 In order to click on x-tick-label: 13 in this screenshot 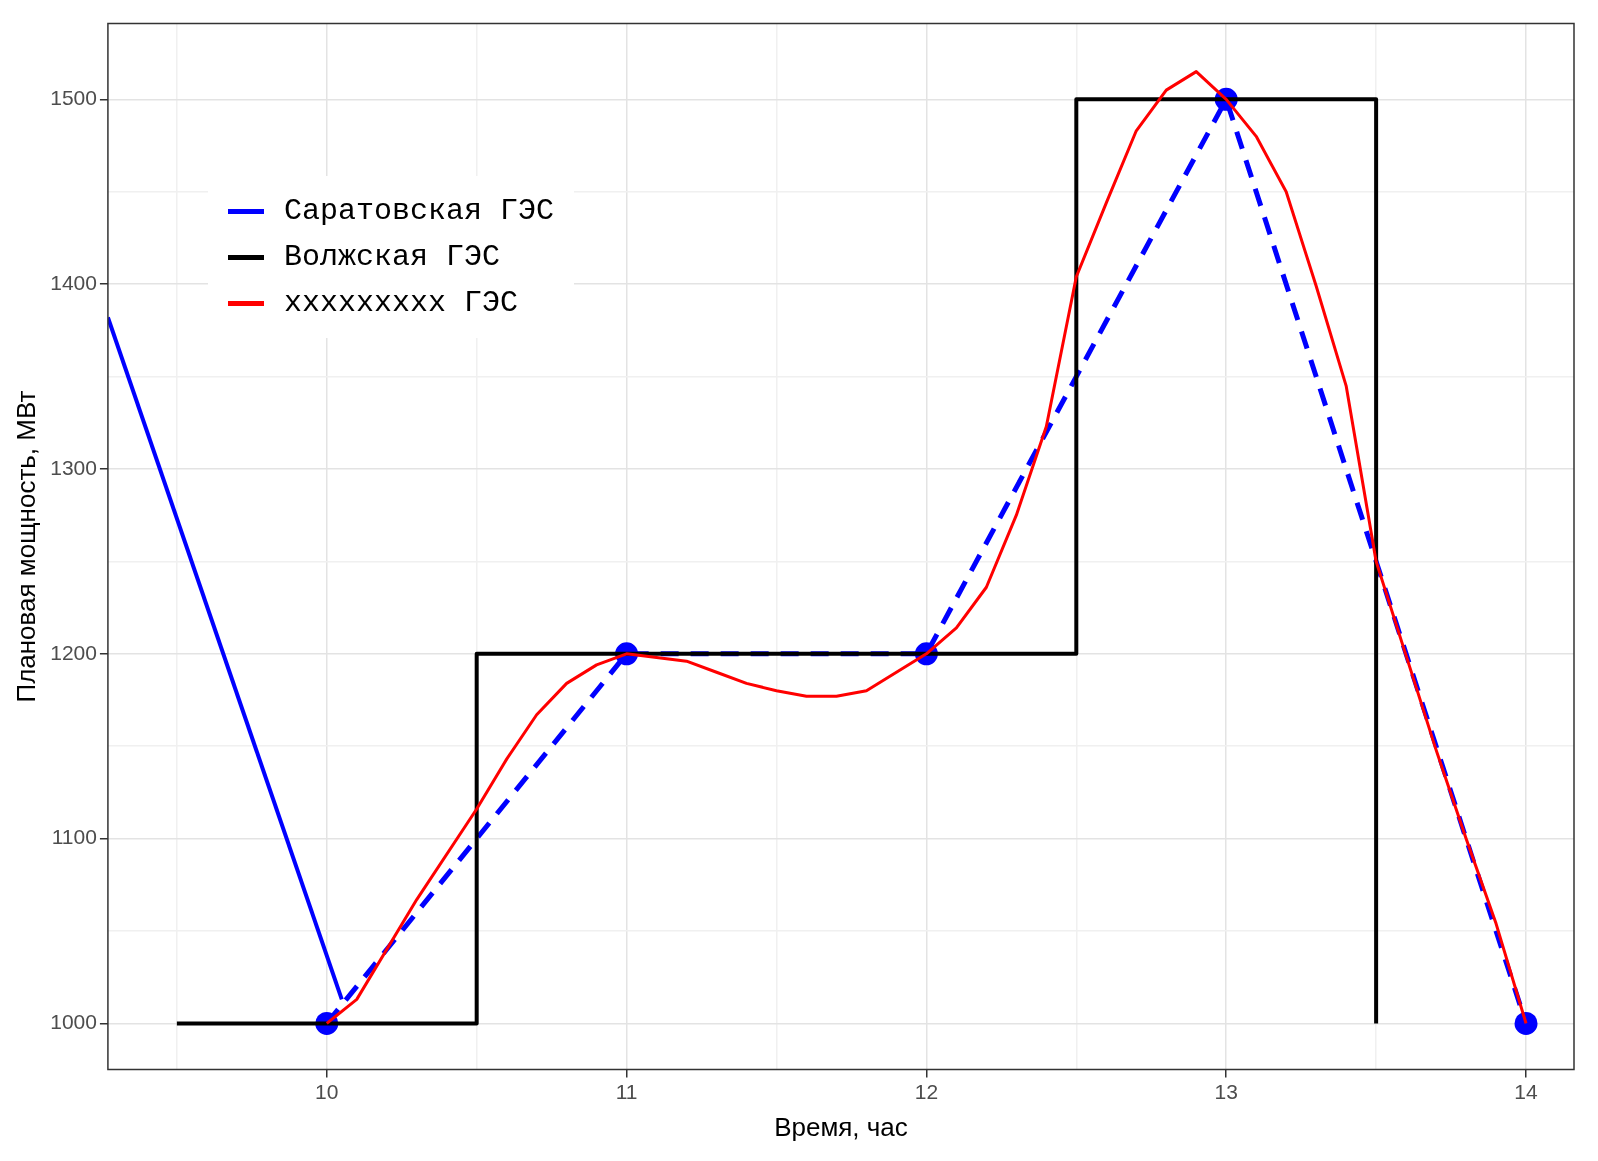, I will do `click(1226, 1091)`.